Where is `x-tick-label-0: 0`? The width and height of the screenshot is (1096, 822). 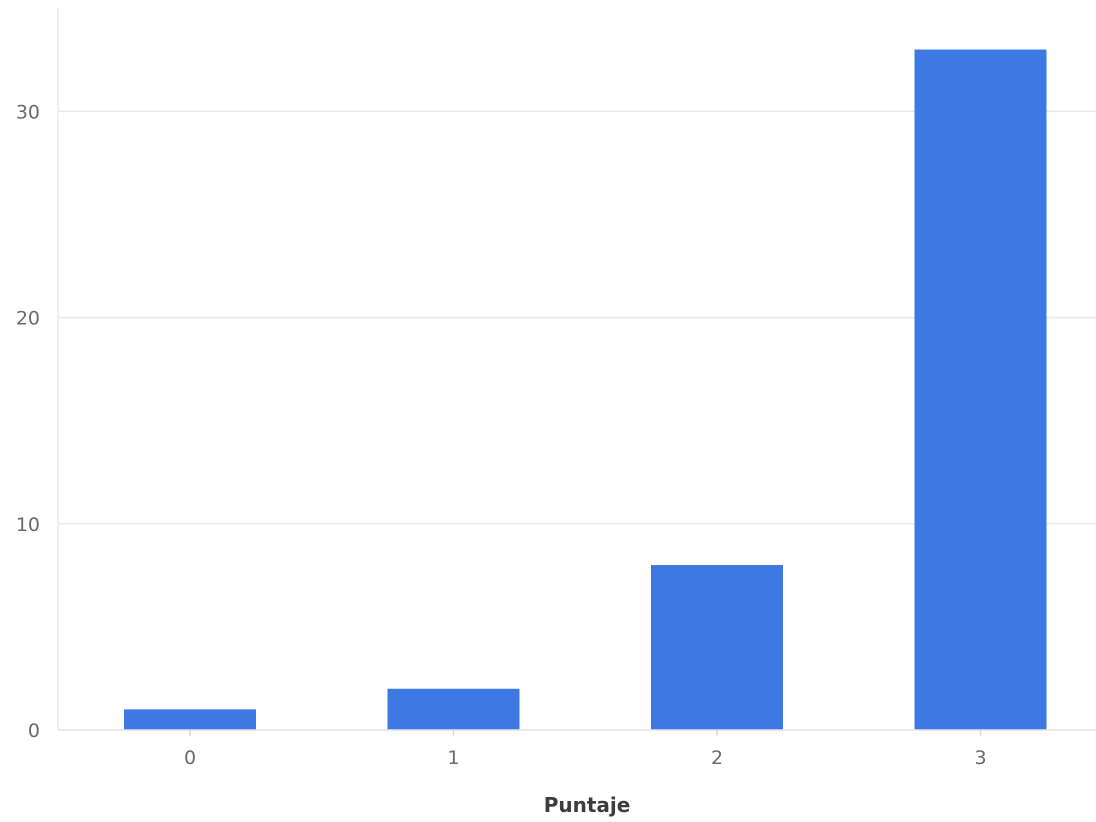
x-tick-label-0: 0 is located at coordinates (190, 758).